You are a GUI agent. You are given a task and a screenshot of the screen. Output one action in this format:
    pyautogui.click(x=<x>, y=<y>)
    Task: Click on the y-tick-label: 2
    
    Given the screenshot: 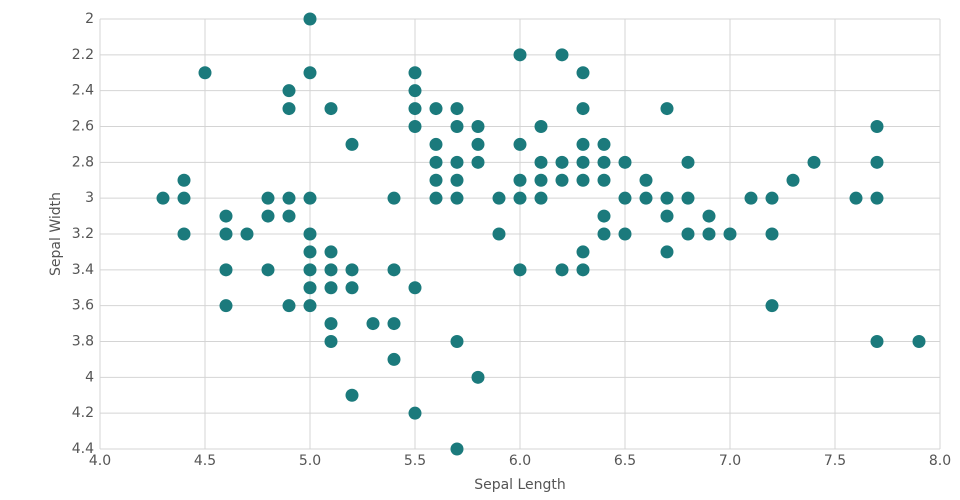 What is the action you would take?
    pyautogui.click(x=89, y=19)
    